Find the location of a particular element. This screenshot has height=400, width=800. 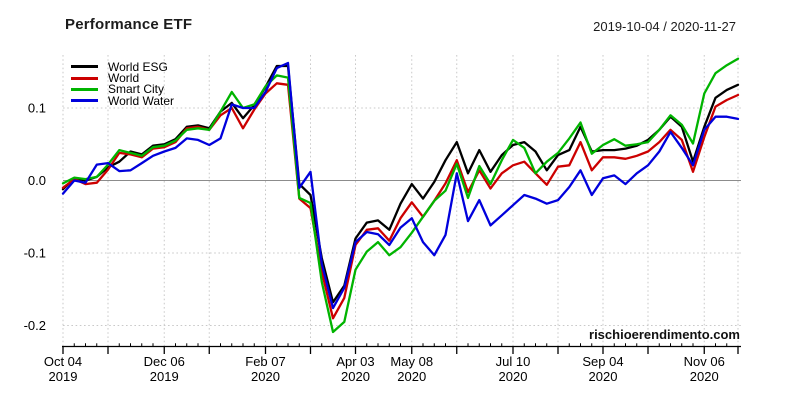

y-tick-label: -0.1 is located at coordinates (35, 253).